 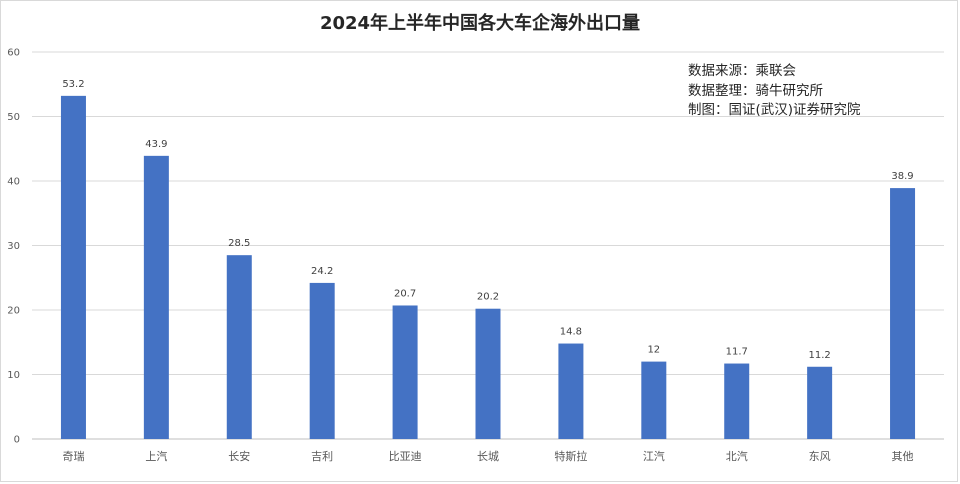 What do you see at coordinates (571, 332) in the screenshot?
I see `data-label: 14.8` at bounding box center [571, 332].